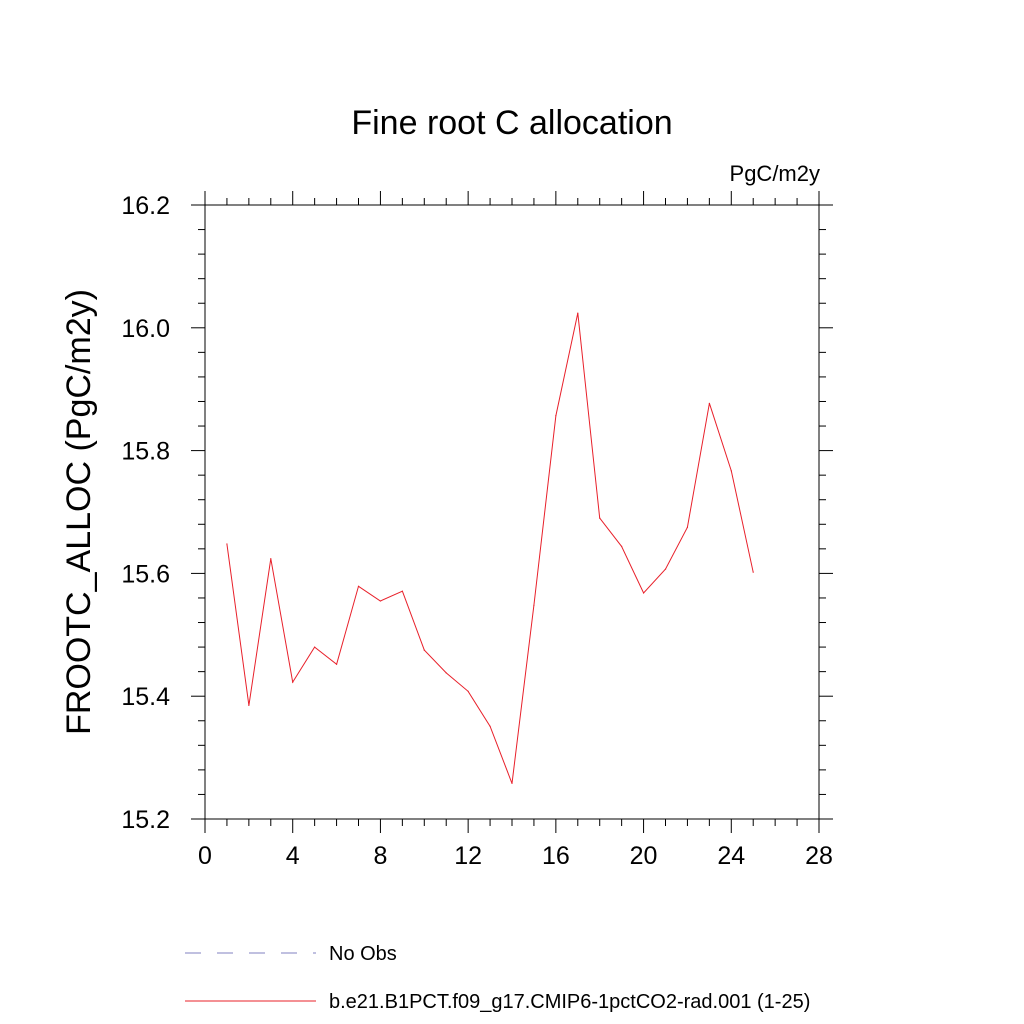 This screenshot has width=1024, height=1024. Describe the element at coordinates (819, 856) in the screenshot. I see `x-tick-label: 28` at that location.